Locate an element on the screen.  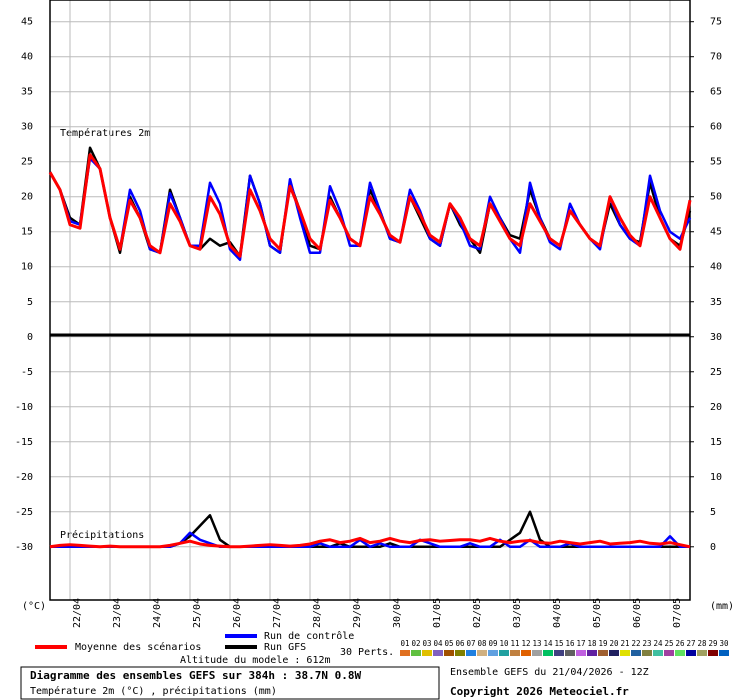
y2-tick-label: 0 is located at coordinates (713, 547).